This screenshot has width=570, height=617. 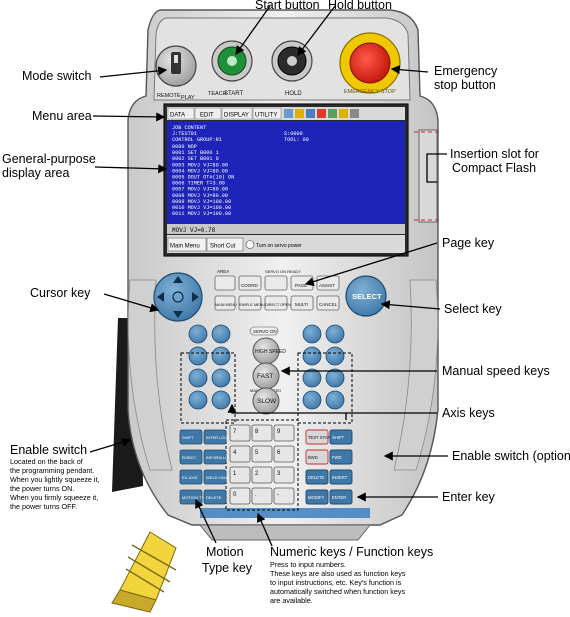 I want to click on shift-key, so click(x=191, y=437).